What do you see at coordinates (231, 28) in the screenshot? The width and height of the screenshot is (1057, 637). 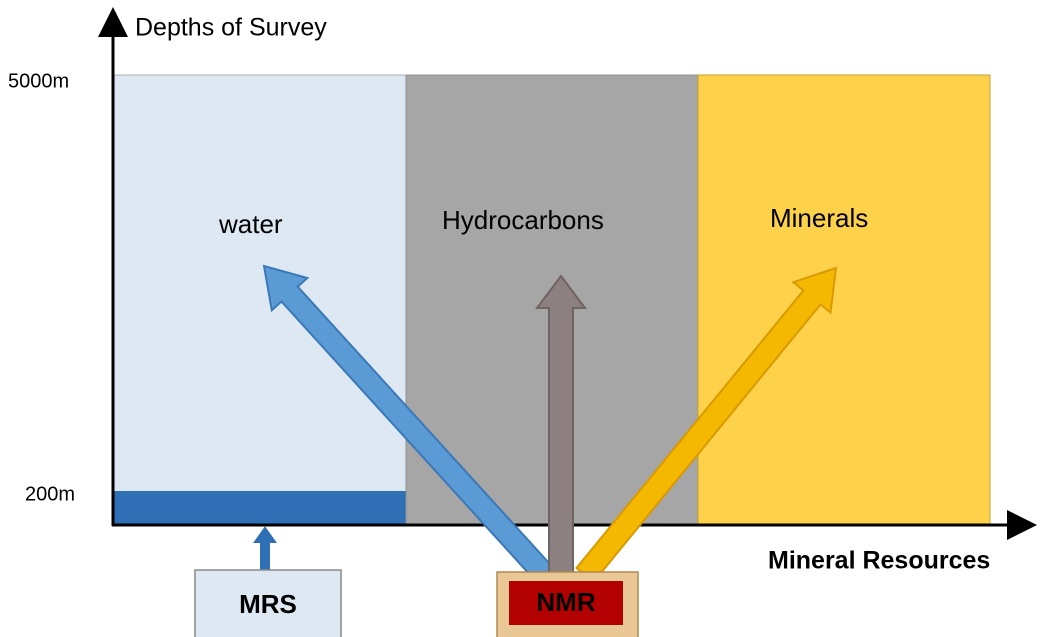 I see `axis-title: Depths of Survey` at bounding box center [231, 28].